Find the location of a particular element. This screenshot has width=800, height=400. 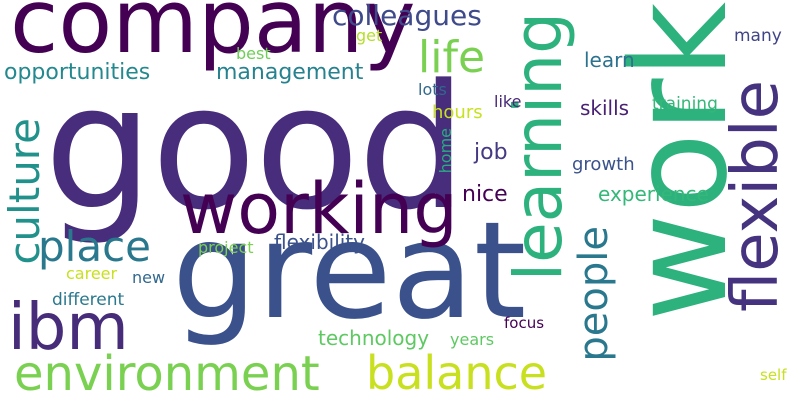

word-different: different is located at coordinates (88, 300).